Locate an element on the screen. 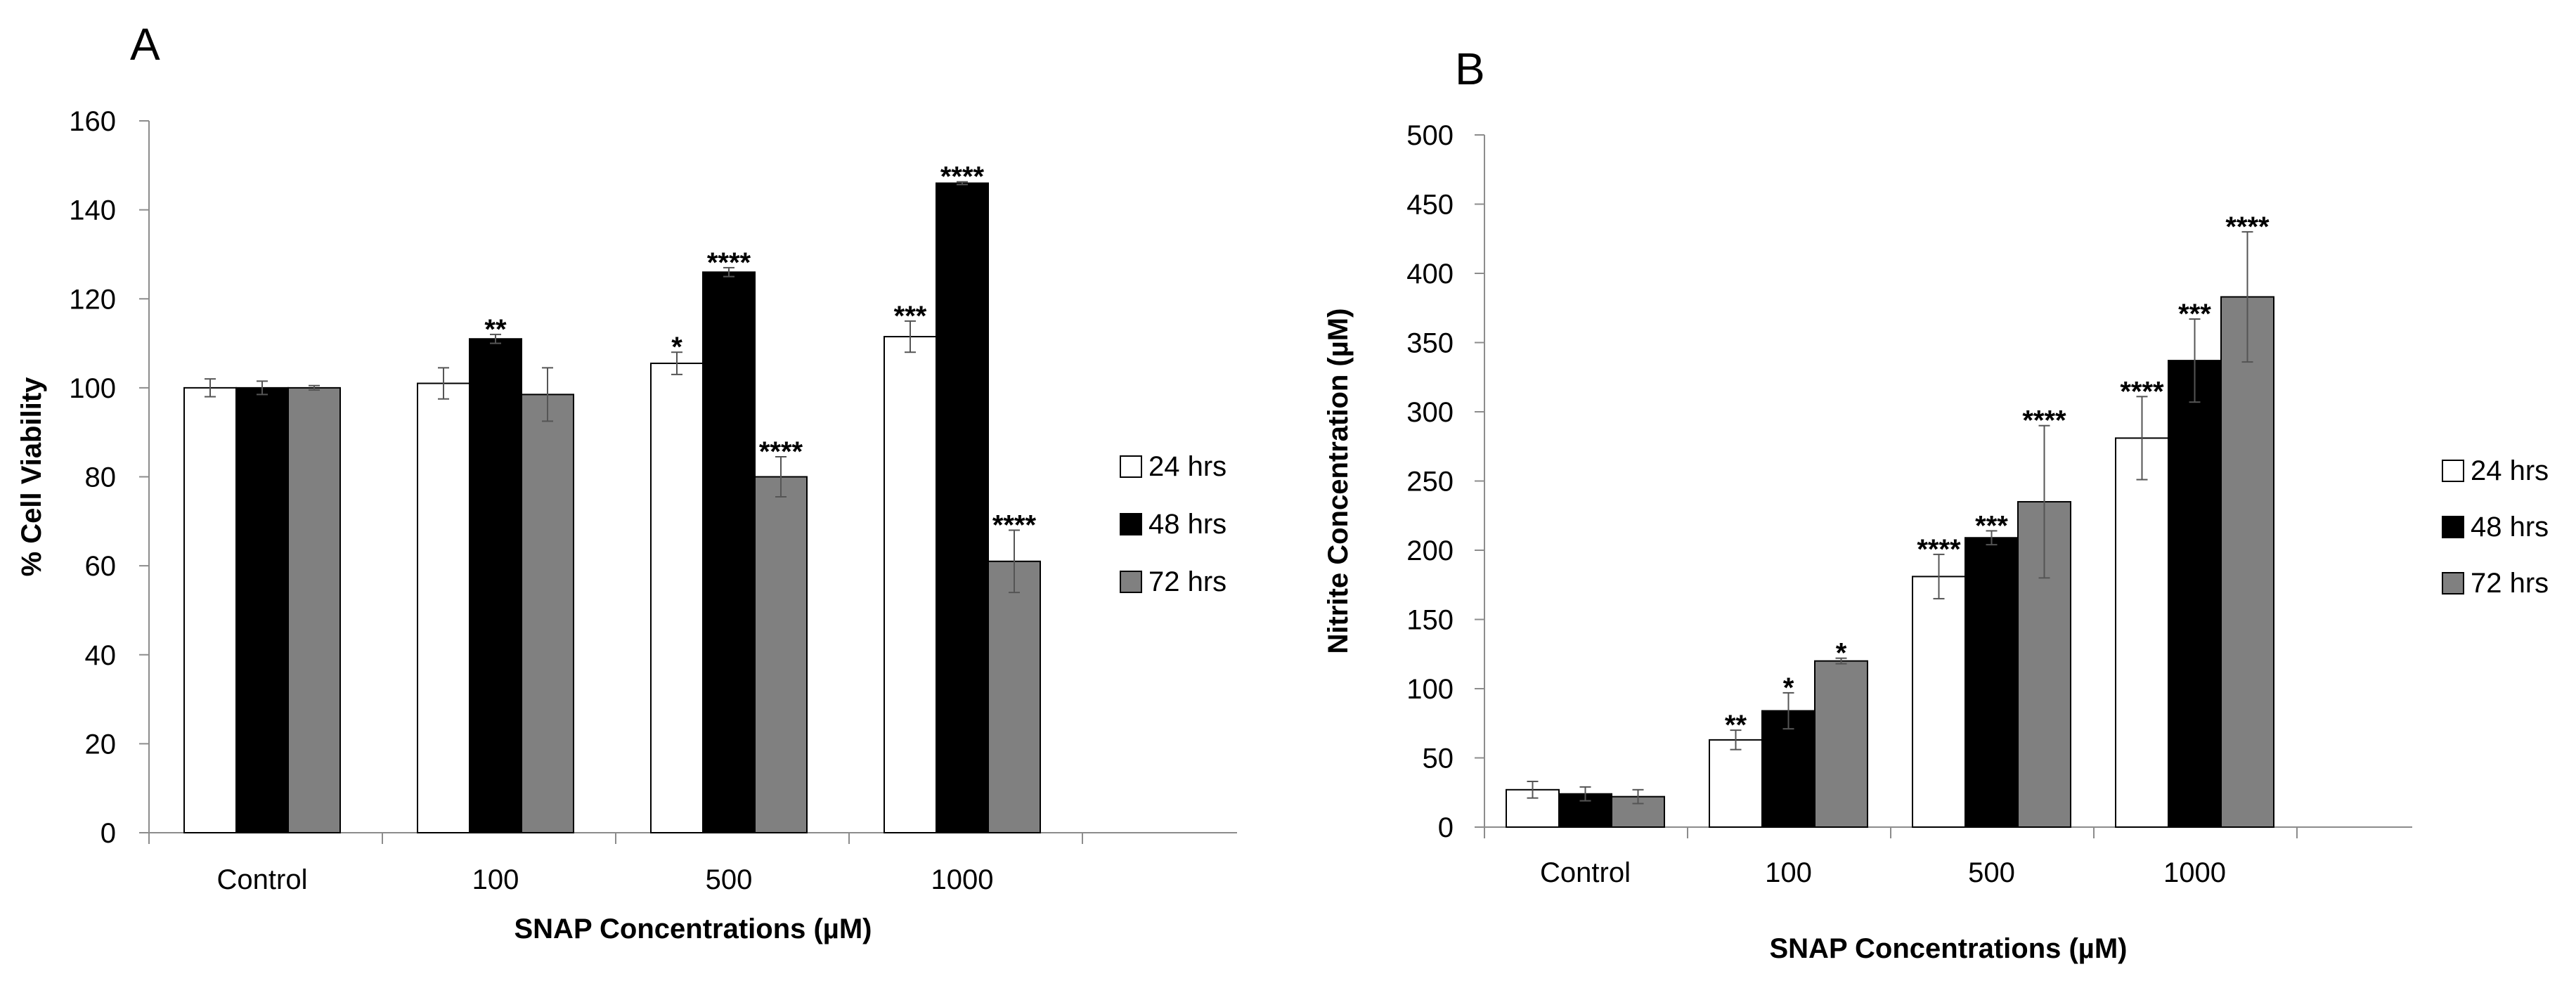 This screenshot has width=2576, height=981. panel-b-y-tick-label: 300 is located at coordinates (1430, 412).